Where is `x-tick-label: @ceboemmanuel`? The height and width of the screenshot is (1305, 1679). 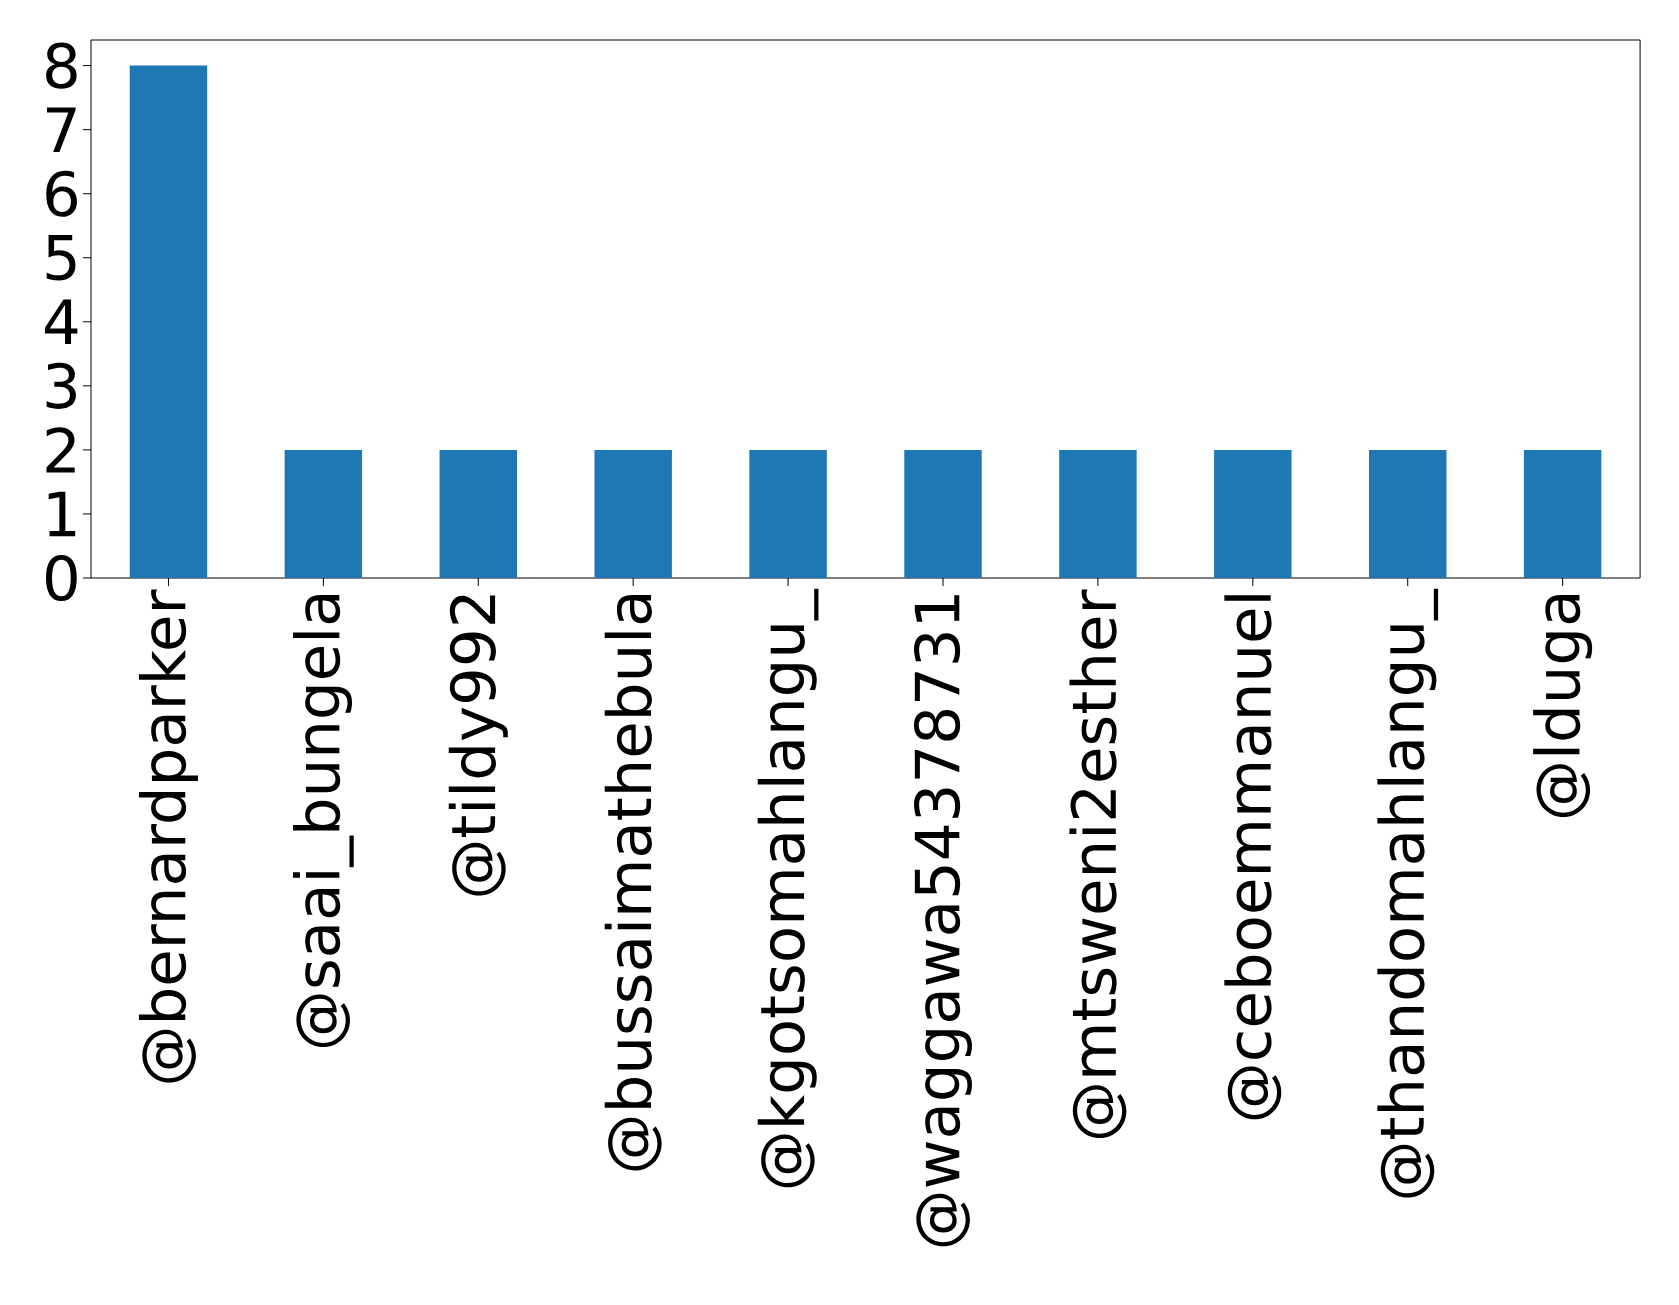 x-tick-label: @ceboemmanuel is located at coordinates (1253, 857).